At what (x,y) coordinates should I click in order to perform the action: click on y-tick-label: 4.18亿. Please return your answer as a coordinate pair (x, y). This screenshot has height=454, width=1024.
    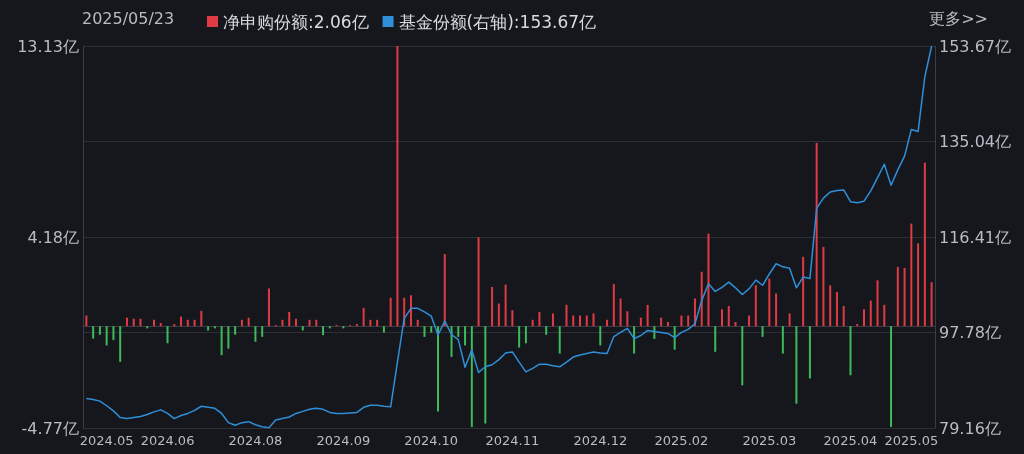
    Looking at the image, I should click on (53, 237).